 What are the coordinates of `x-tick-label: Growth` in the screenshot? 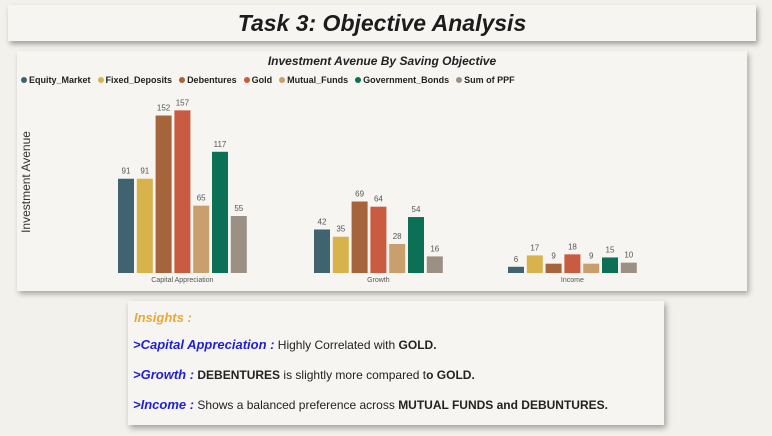 It's located at (378, 280).